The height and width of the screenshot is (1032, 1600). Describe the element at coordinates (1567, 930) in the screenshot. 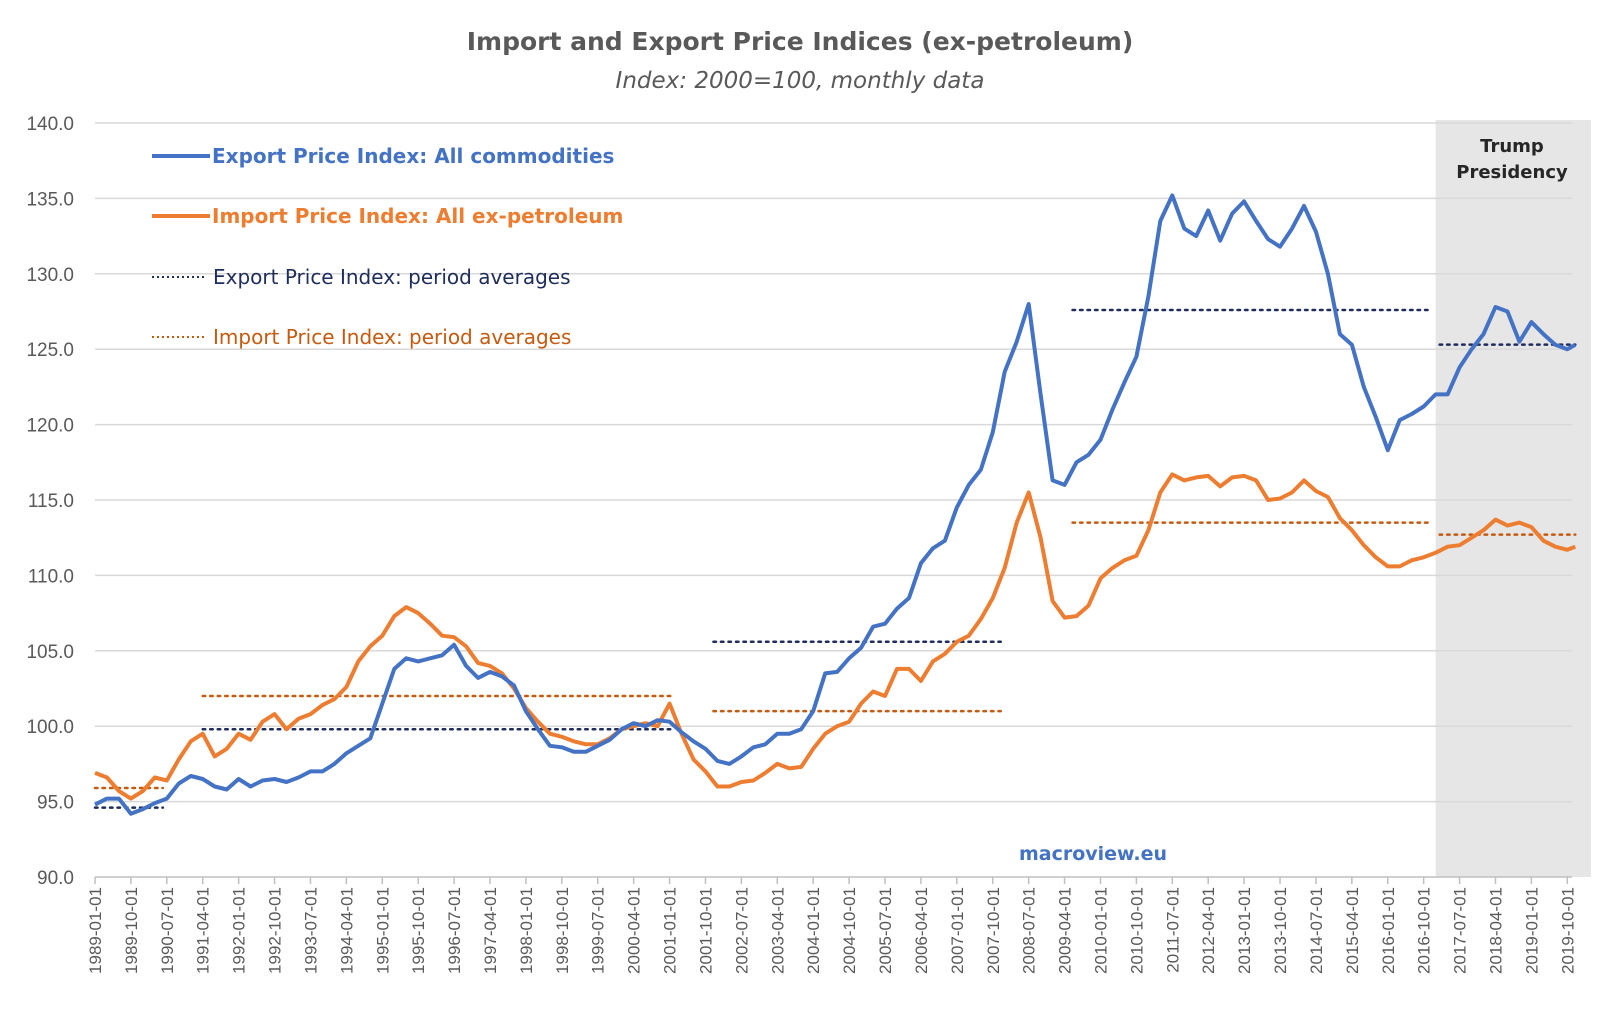

I see `x-tick-label: 2019-10-01` at that location.